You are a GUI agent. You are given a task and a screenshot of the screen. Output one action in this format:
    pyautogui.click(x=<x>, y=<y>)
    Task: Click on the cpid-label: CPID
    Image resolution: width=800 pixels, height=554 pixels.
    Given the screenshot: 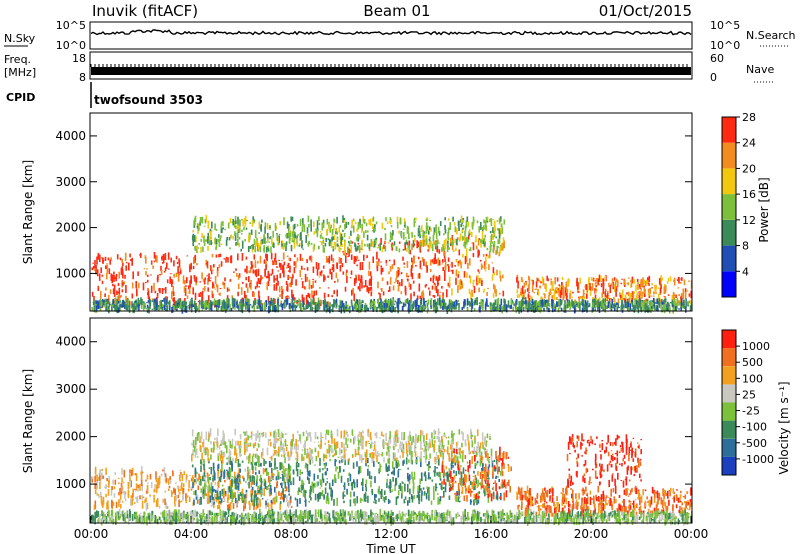 What is the action you would take?
    pyautogui.click(x=20, y=97)
    